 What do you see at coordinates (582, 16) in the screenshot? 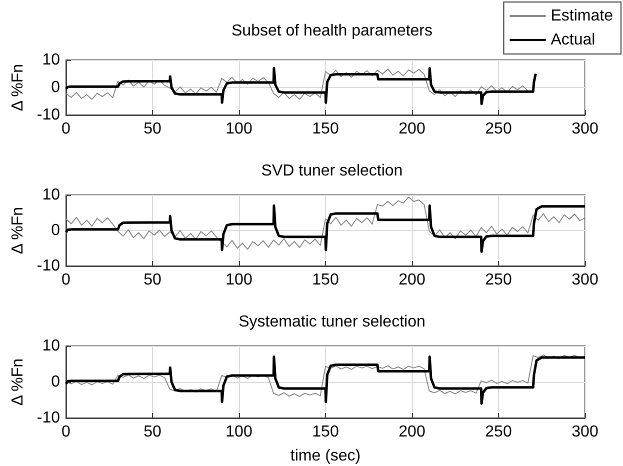
I see `legend-label: Estimate` at bounding box center [582, 16].